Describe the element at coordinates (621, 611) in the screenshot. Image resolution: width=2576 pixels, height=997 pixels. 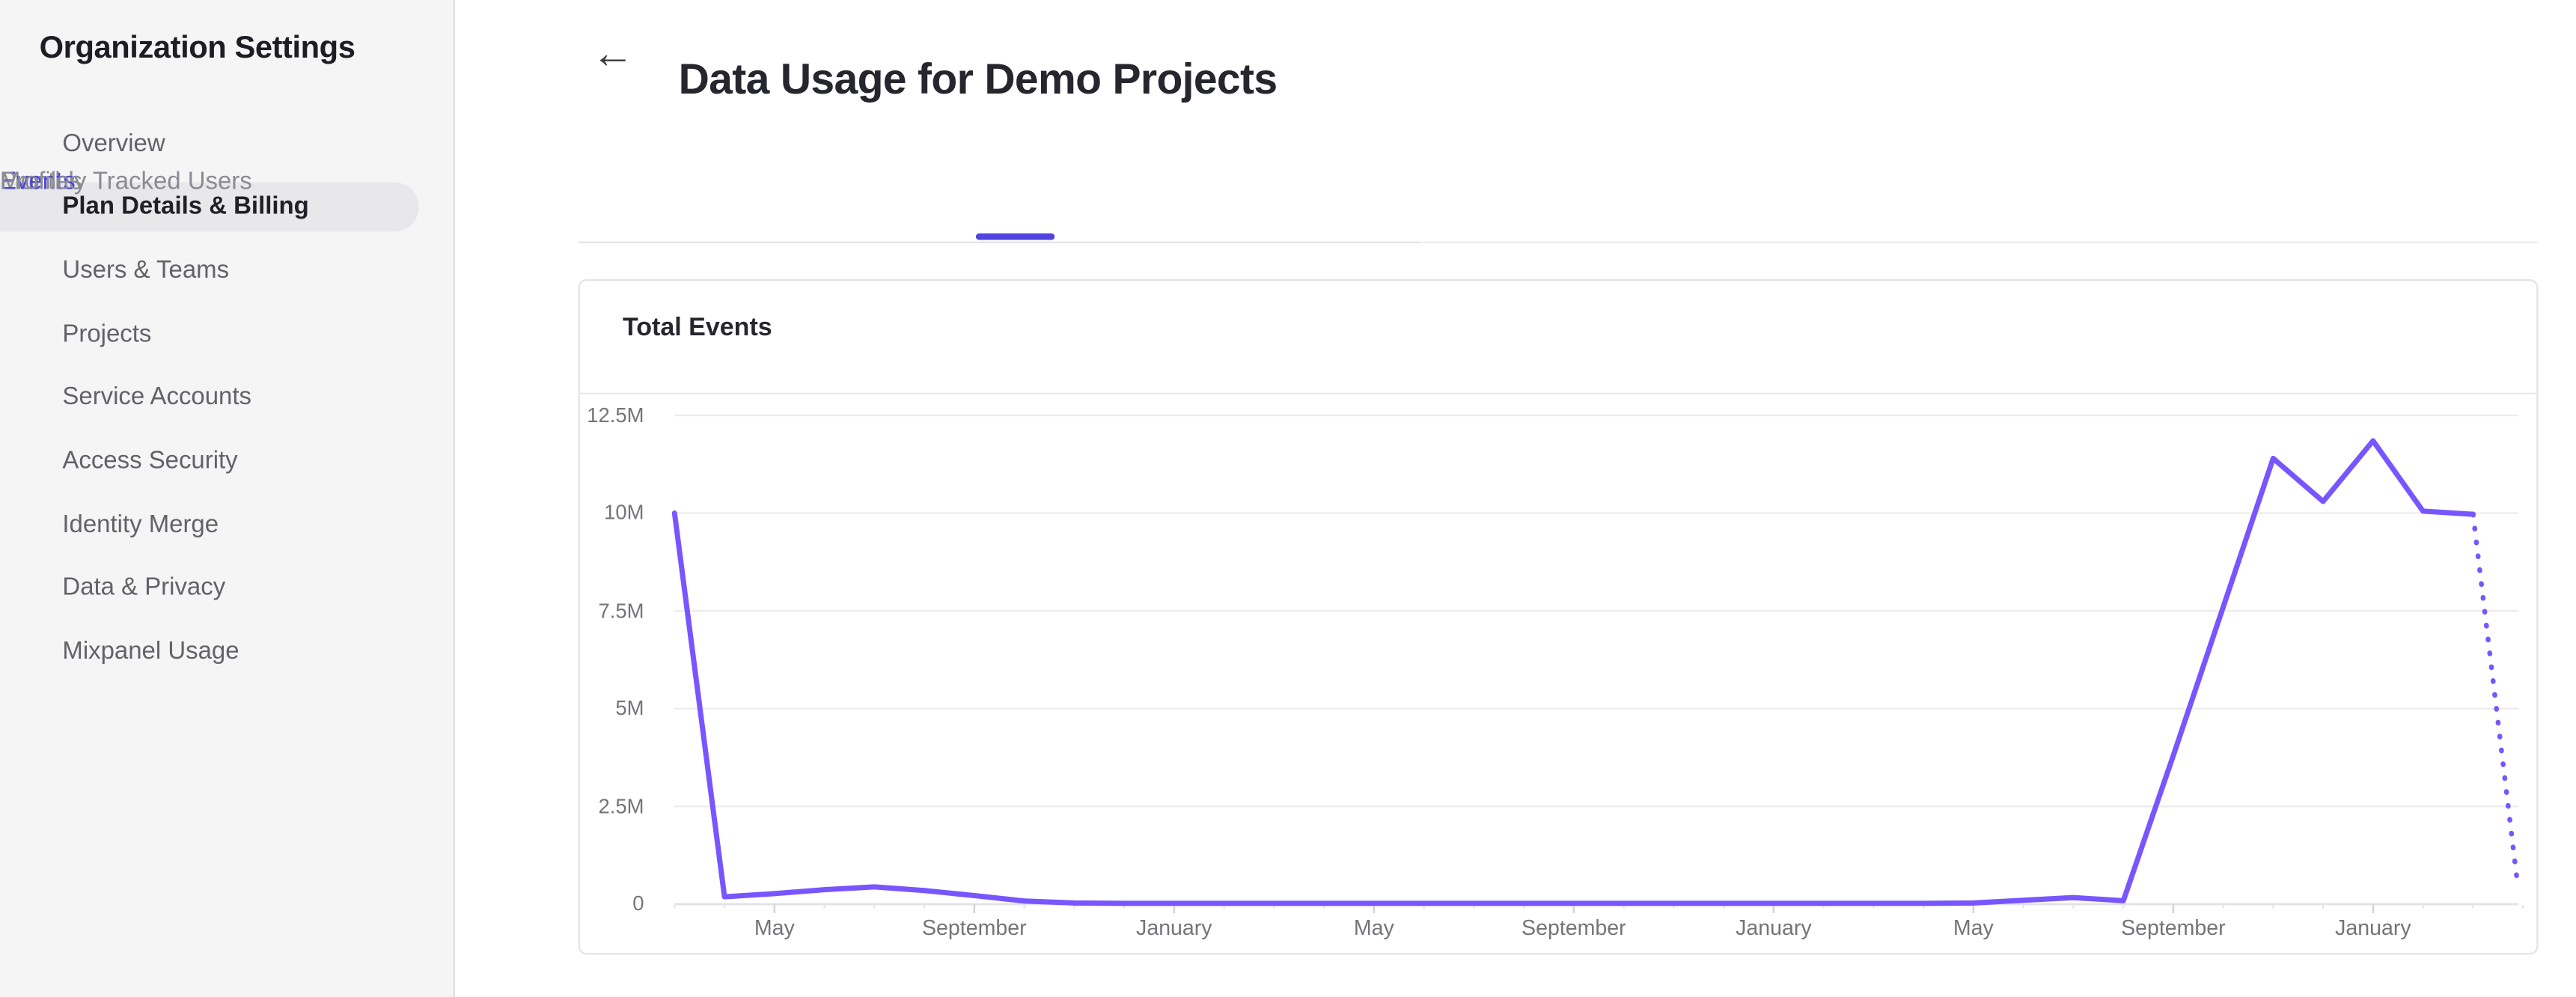
I see `y-axis-label: 7.5M` at that location.